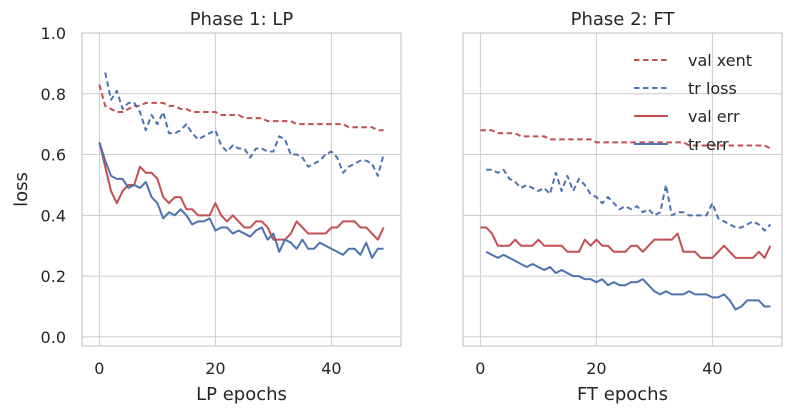 This screenshot has width=791, height=414. Describe the element at coordinates (53, 337) in the screenshot. I see `y-tick-label: 0.0` at that location.